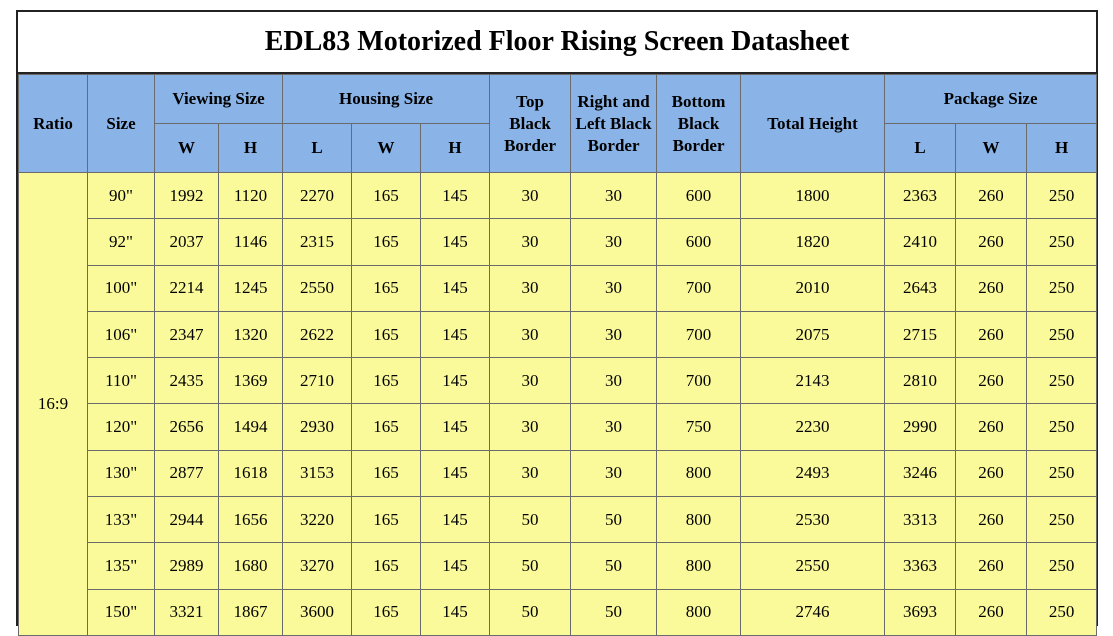  Describe the element at coordinates (121, 473) in the screenshot. I see `cell-size: 130"` at that location.